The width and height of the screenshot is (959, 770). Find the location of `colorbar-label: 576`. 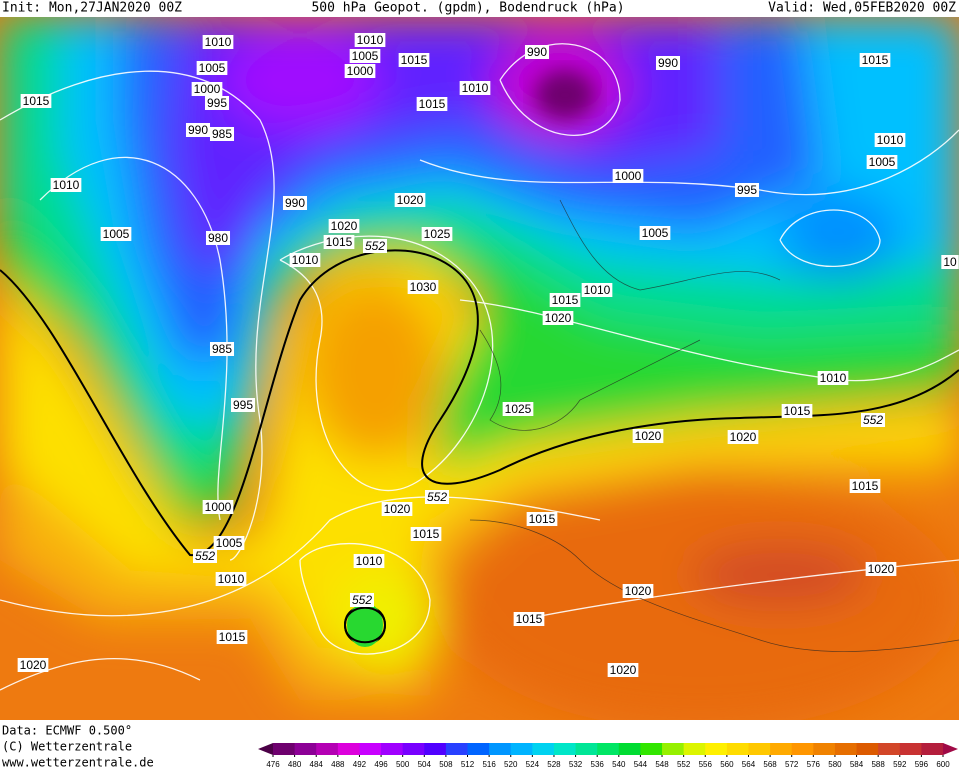

colorbar-label: 576 is located at coordinates (814, 764).